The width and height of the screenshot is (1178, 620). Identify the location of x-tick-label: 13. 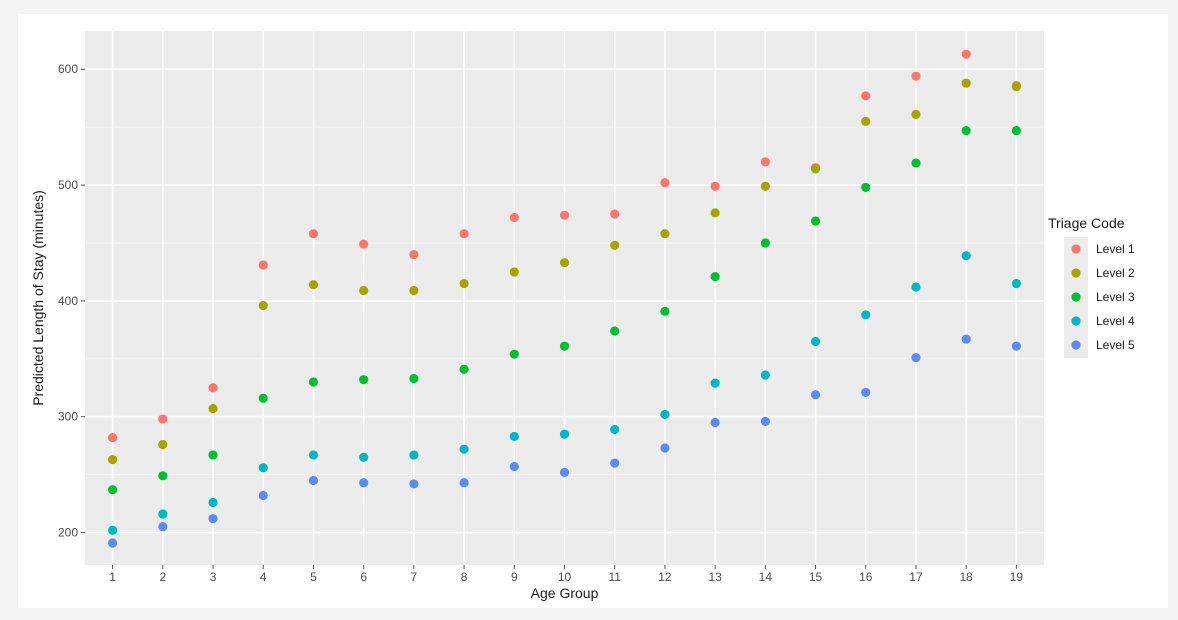
(715, 577).